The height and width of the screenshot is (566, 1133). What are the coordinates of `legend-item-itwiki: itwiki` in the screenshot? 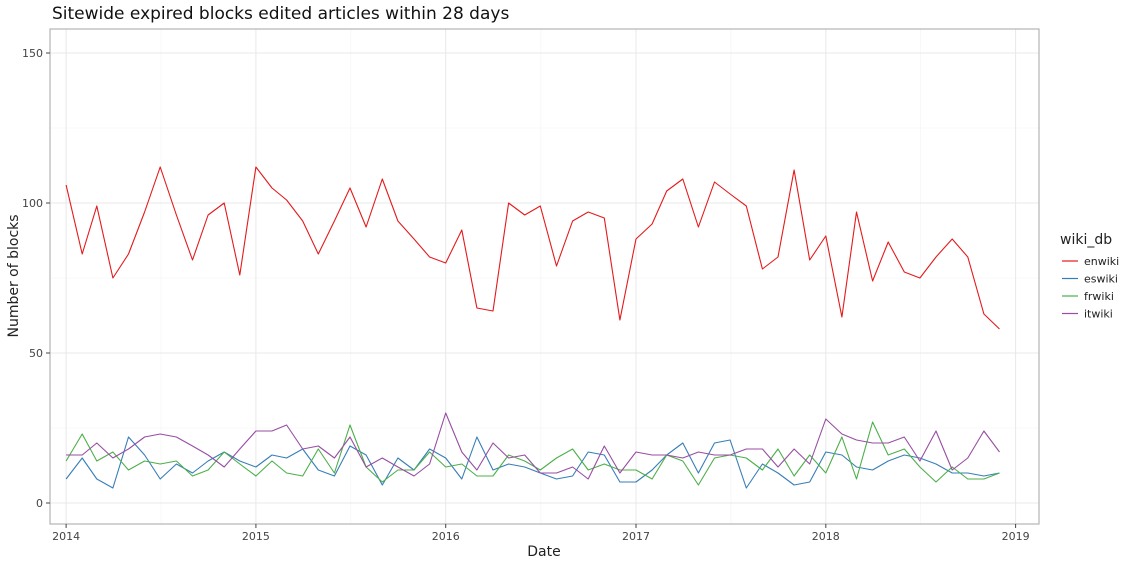 It's located at (1087, 314).